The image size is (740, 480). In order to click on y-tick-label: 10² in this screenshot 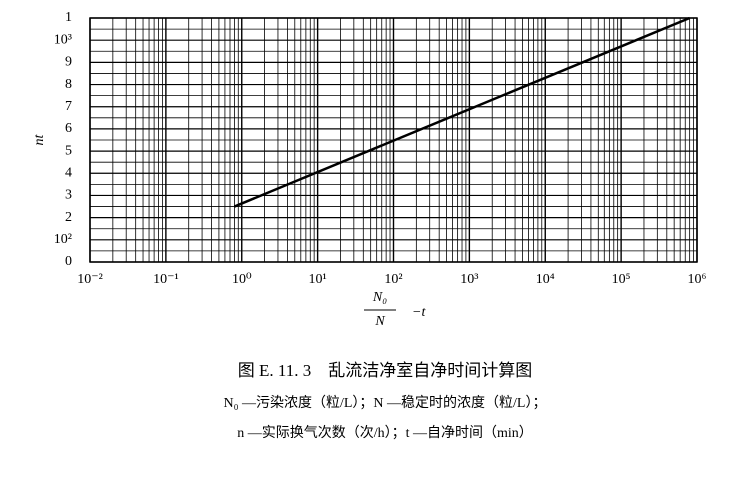, I will do `click(63, 239)`.